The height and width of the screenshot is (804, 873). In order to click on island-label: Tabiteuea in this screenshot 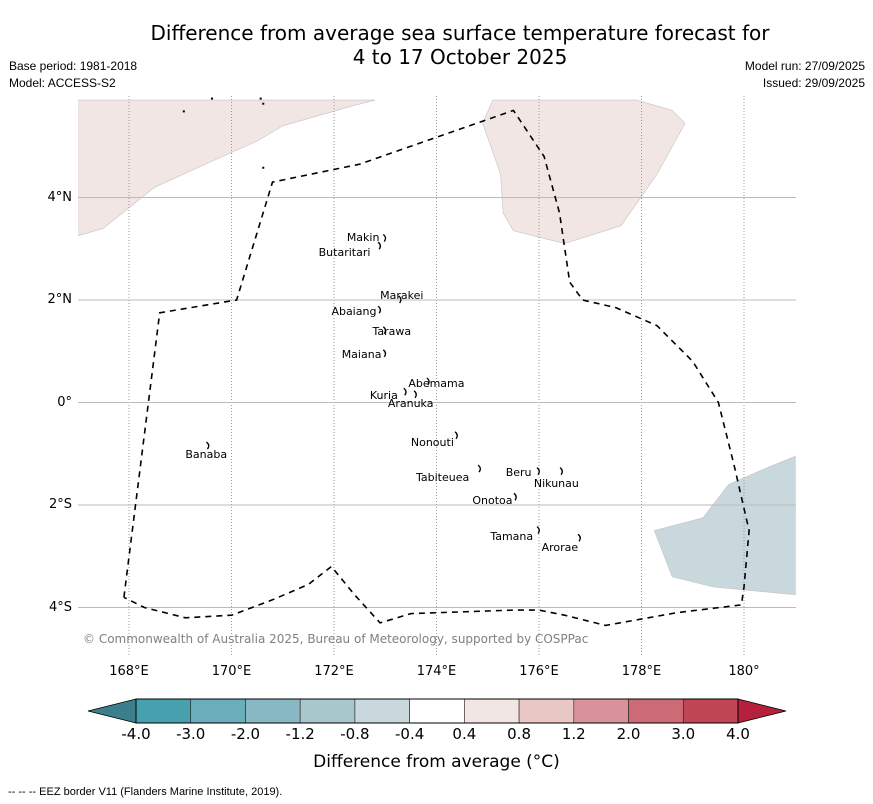, I will do `click(443, 478)`.